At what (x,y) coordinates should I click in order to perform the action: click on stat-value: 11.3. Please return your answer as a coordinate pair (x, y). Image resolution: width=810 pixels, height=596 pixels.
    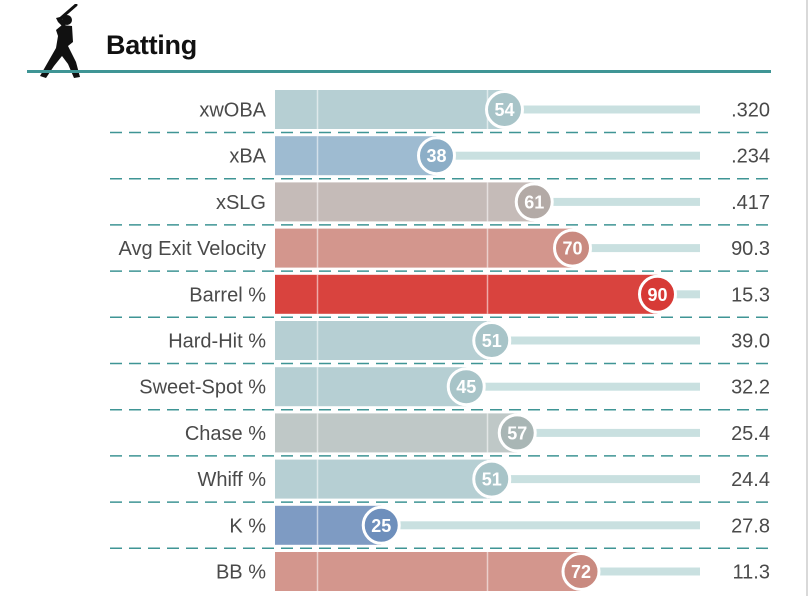
    Looking at the image, I should click on (751, 573).